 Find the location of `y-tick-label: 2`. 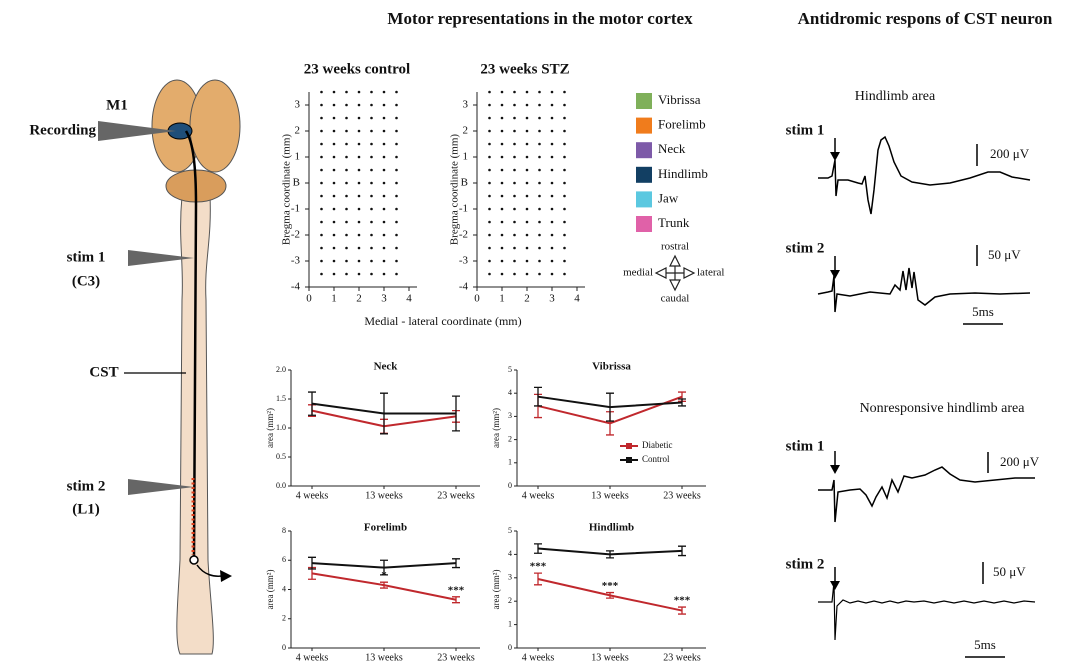

y-tick-label: 2 is located at coordinates (284, 618).